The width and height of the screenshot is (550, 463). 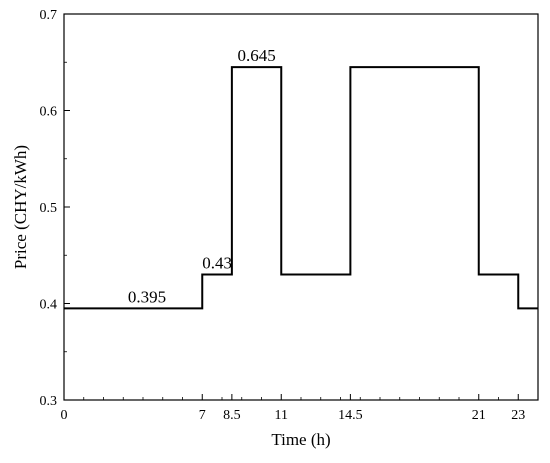 What do you see at coordinates (64, 415) in the screenshot?
I see `x-tick-label: 0` at bounding box center [64, 415].